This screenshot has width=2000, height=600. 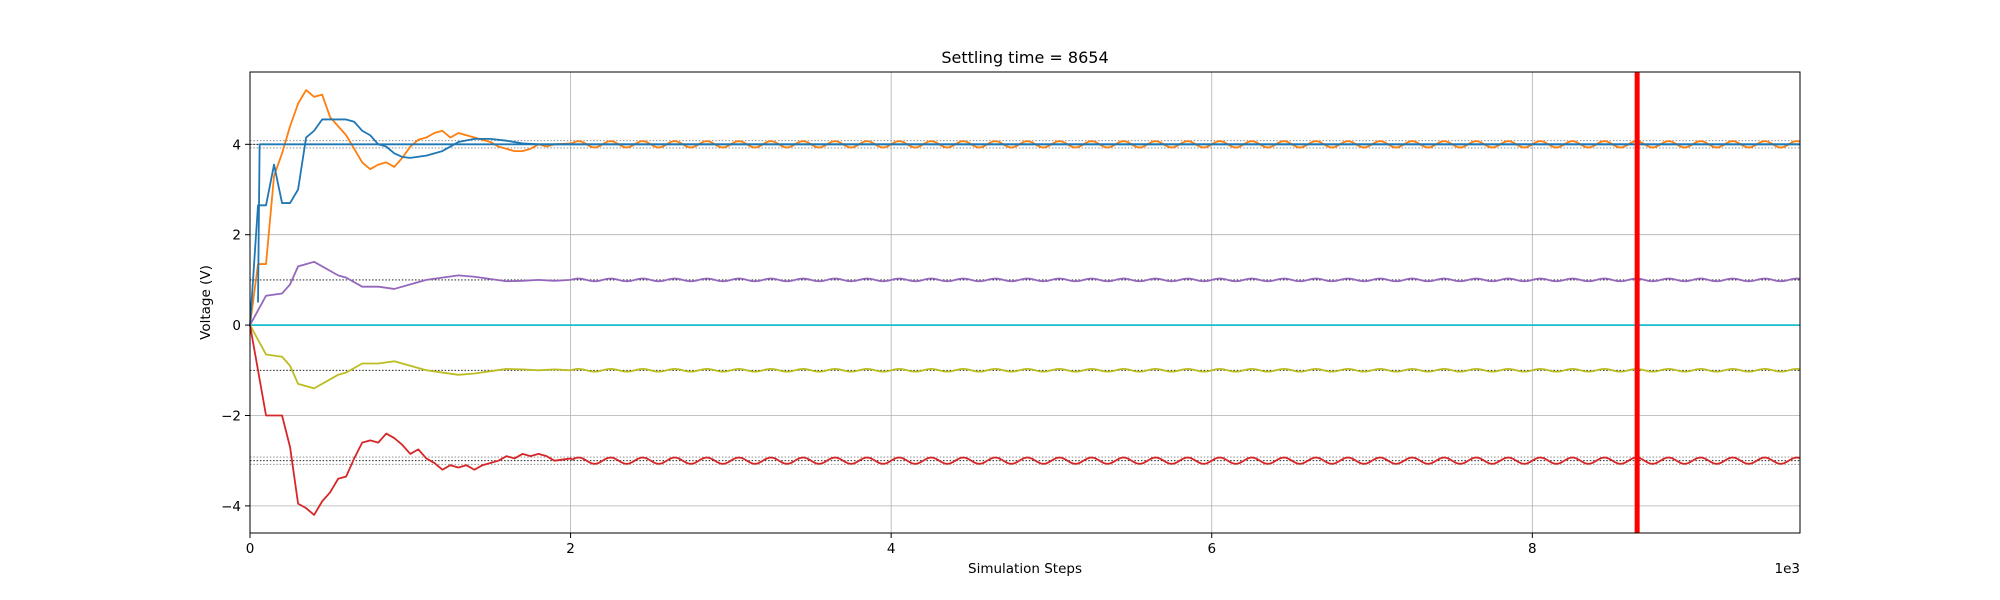 I want to click on y-axis-label: Voltage (V), so click(x=206, y=302).